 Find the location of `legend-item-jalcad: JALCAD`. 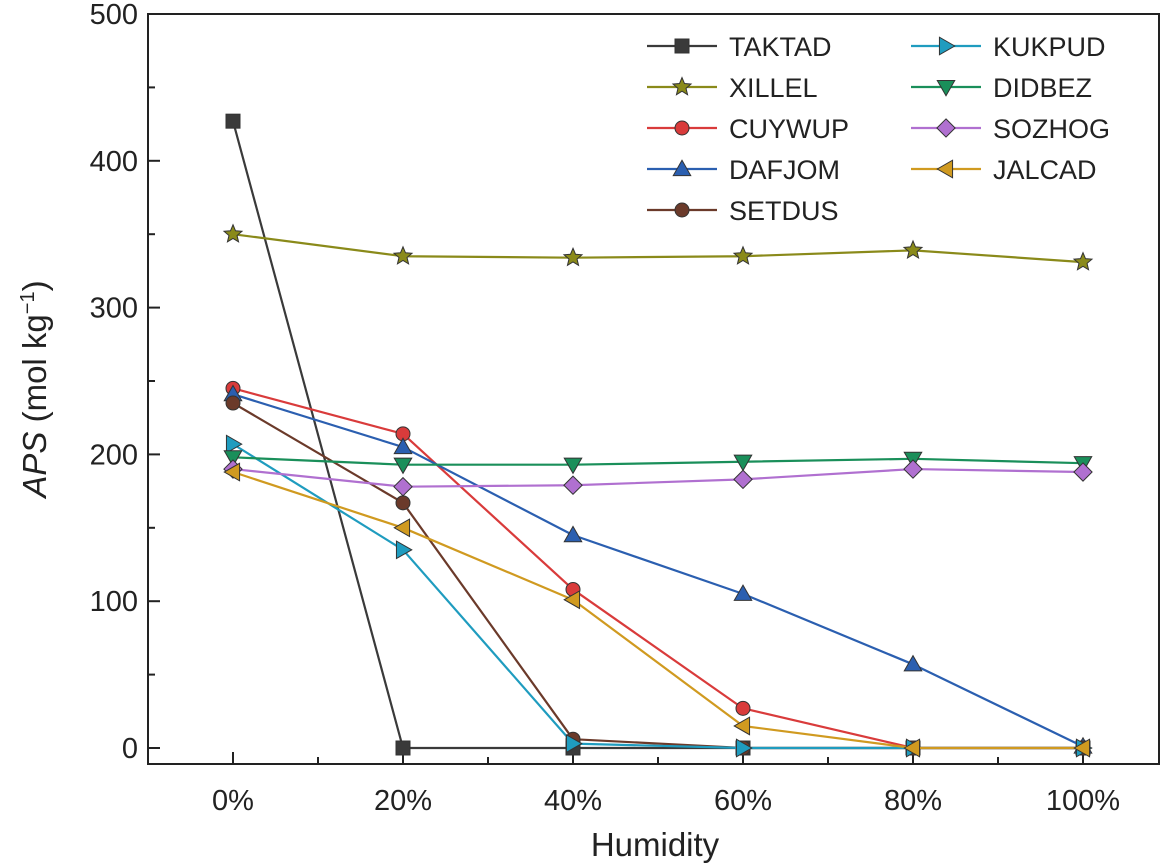

legend-item-jalcad: JALCAD is located at coordinates (1004, 170).